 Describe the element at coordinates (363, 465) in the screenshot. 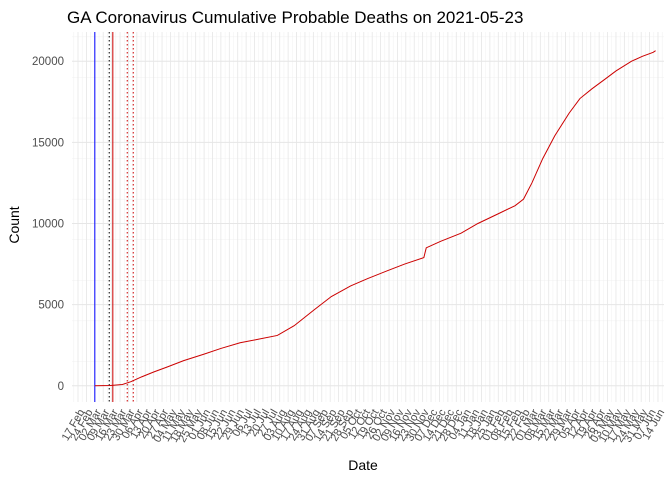

I see `x-axis-title: Date` at that location.